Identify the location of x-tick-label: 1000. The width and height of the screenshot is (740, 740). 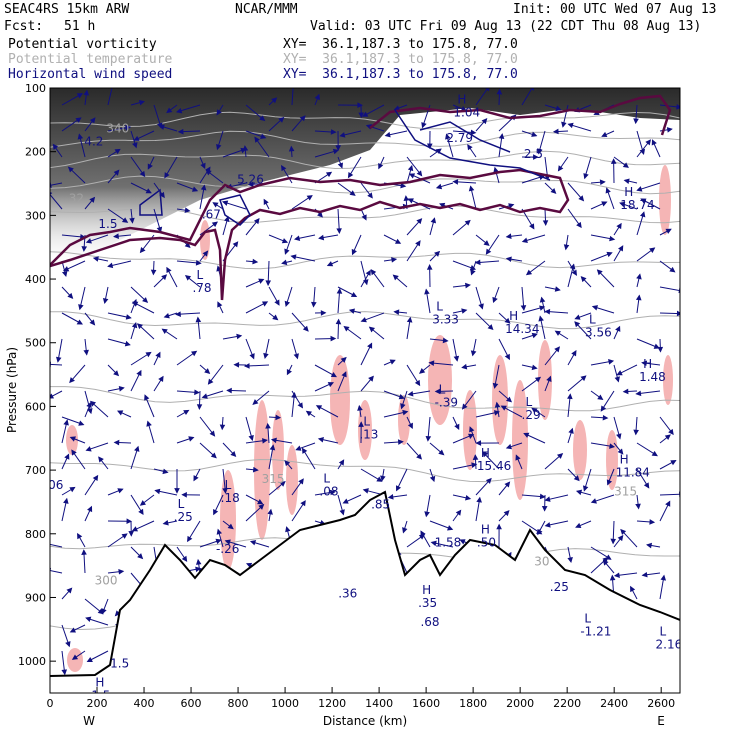
(285, 703).